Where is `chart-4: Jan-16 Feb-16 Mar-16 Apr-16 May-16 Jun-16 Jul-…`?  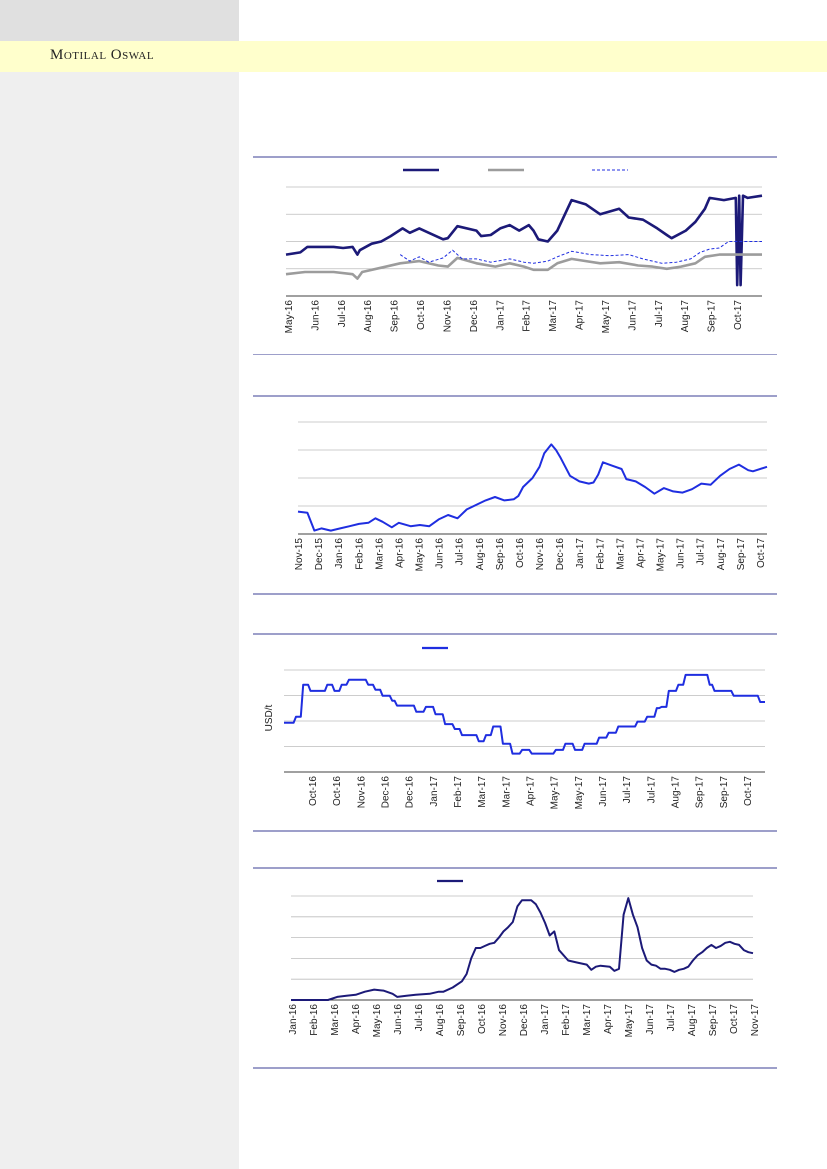
chart-4: Jan-16 Feb-16 Mar-16 Apr-16 May-16 Jun-16 Jul-… is located at coordinates (515, 968).